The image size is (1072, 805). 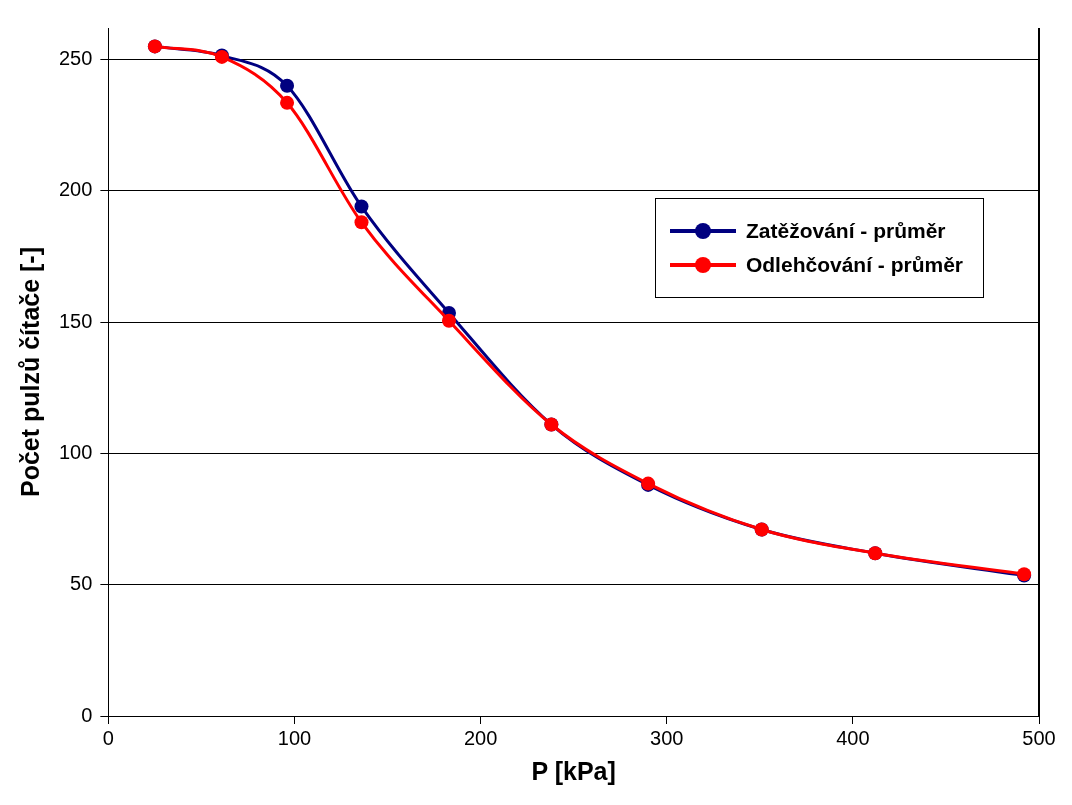 What do you see at coordinates (480, 737) in the screenshot?
I see `x-tick-label: 200` at bounding box center [480, 737].